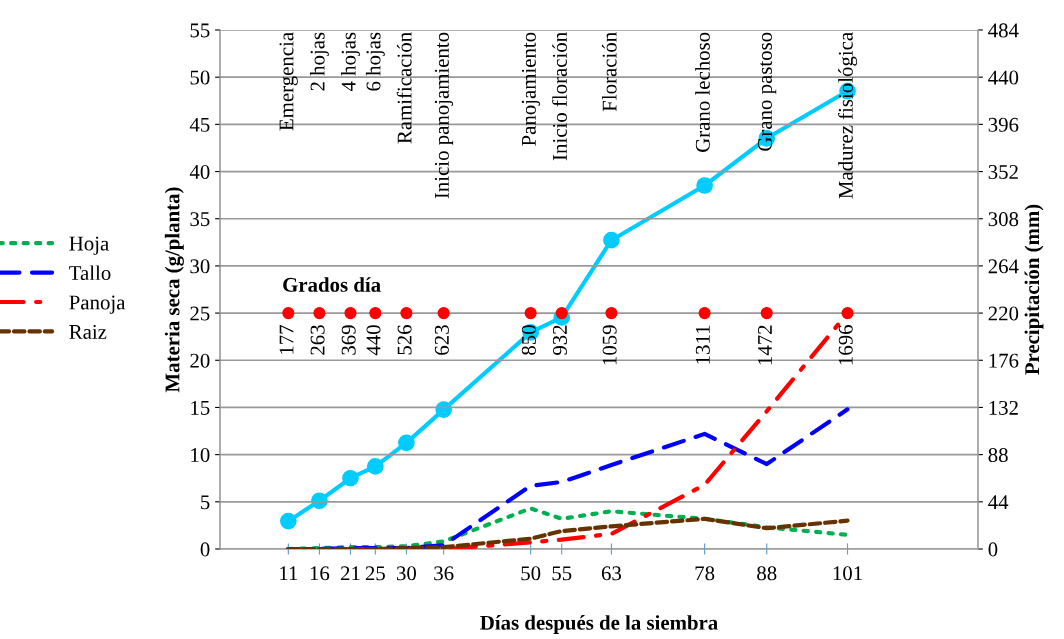 This screenshot has width=1064, height=639. What do you see at coordinates (444, 115) in the screenshot?
I see `annotation: Inicio panojamiento` at bounding box center [444, 115].